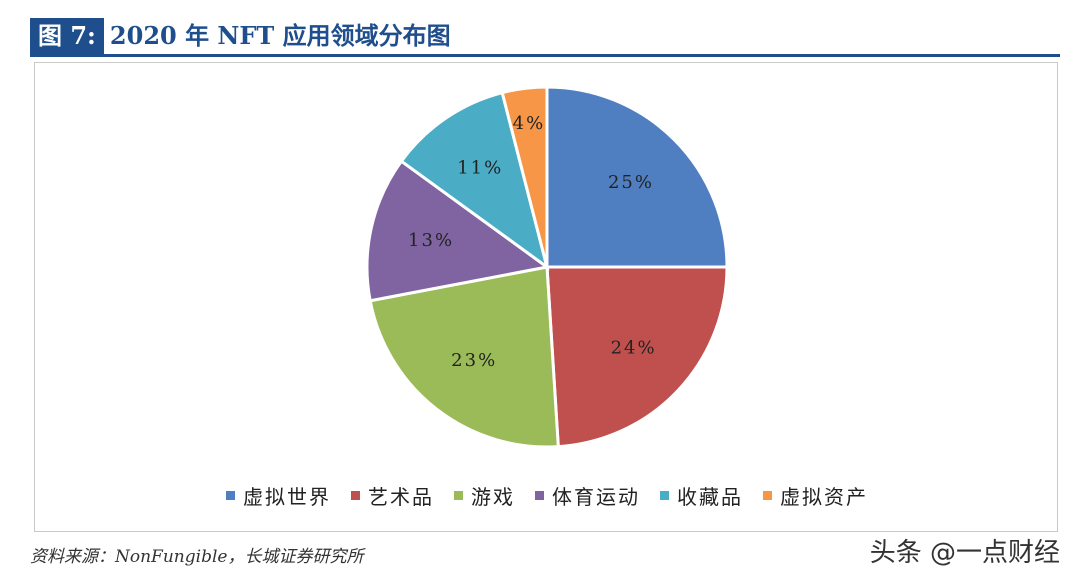 Image resolution: width=1080 pixels, height=580 pixels. I want to click on legend-item-6: 虚拟资产, so click(815, 495).